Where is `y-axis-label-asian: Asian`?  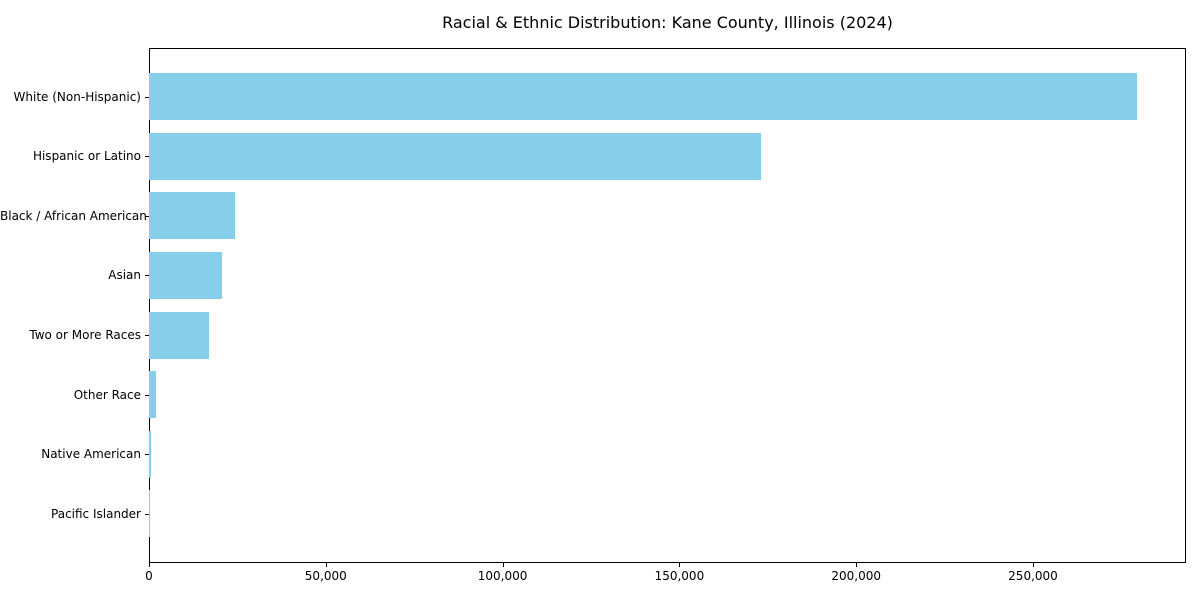
y-axis-label-asian: Asian is located at coordinates (124, 275).